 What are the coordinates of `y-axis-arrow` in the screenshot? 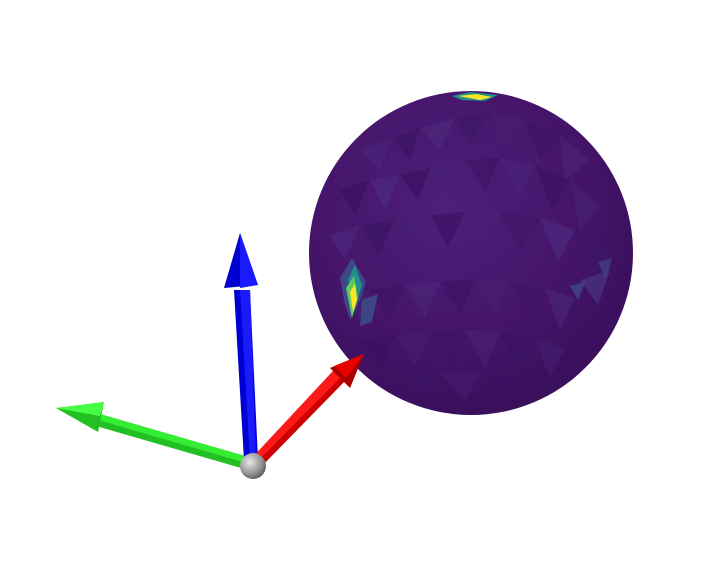 It's located at (154, 436).